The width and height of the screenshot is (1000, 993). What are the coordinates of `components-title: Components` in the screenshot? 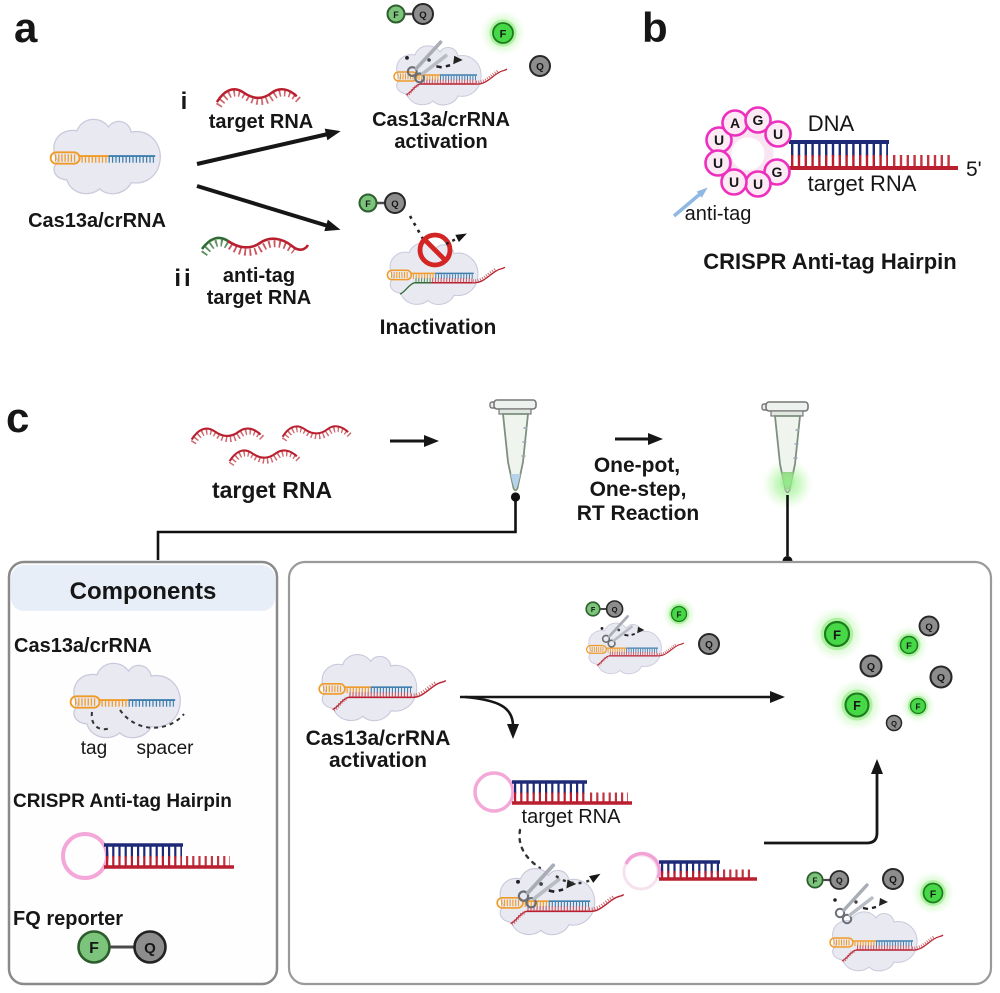 It's located at (143, 591).